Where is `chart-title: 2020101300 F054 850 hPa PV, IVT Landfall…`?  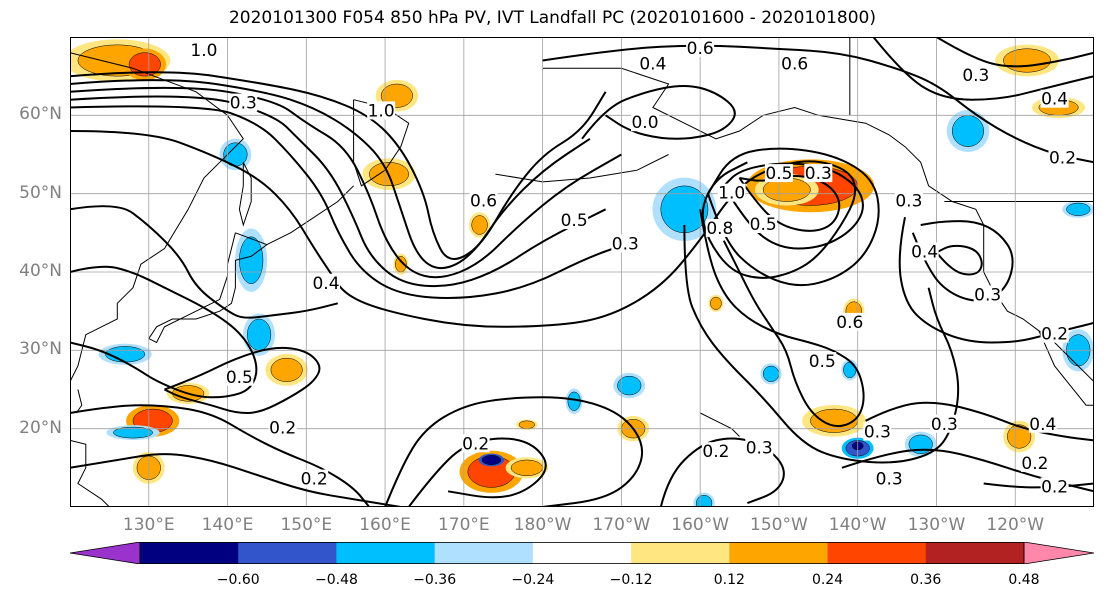 chart-title: 2020101300 F054 850 hPa PV, IVT Landfall… is located at coordinates (552, 18).